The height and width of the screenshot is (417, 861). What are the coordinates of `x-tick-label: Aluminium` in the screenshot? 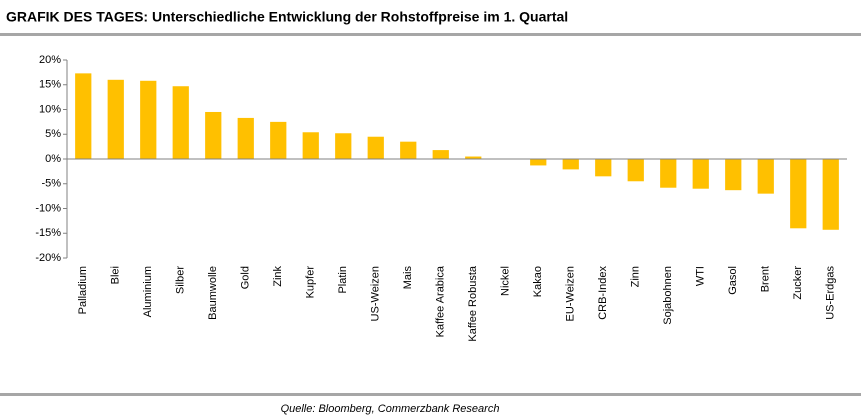 It's located at (148, 291).